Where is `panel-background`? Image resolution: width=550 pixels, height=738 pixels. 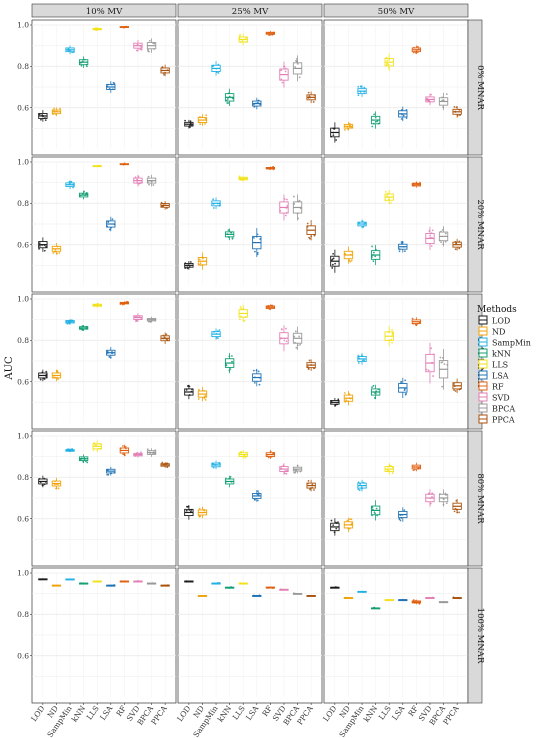 panel-background is located at coordinates (250, 635).